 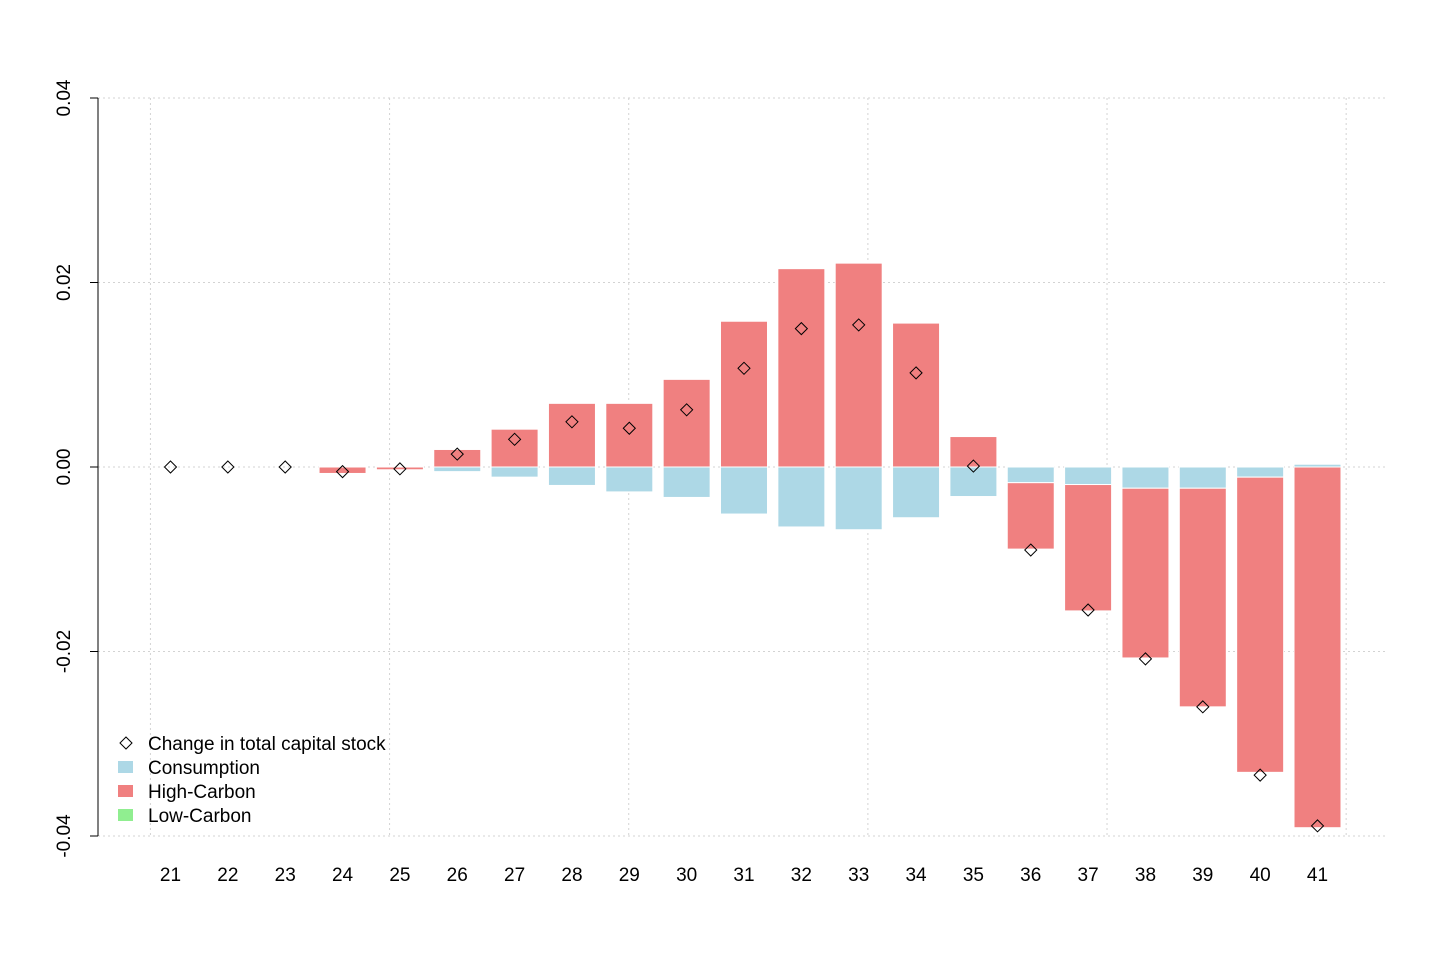 I want to click on x-tick-label: 26, so click(x=457, y=875).